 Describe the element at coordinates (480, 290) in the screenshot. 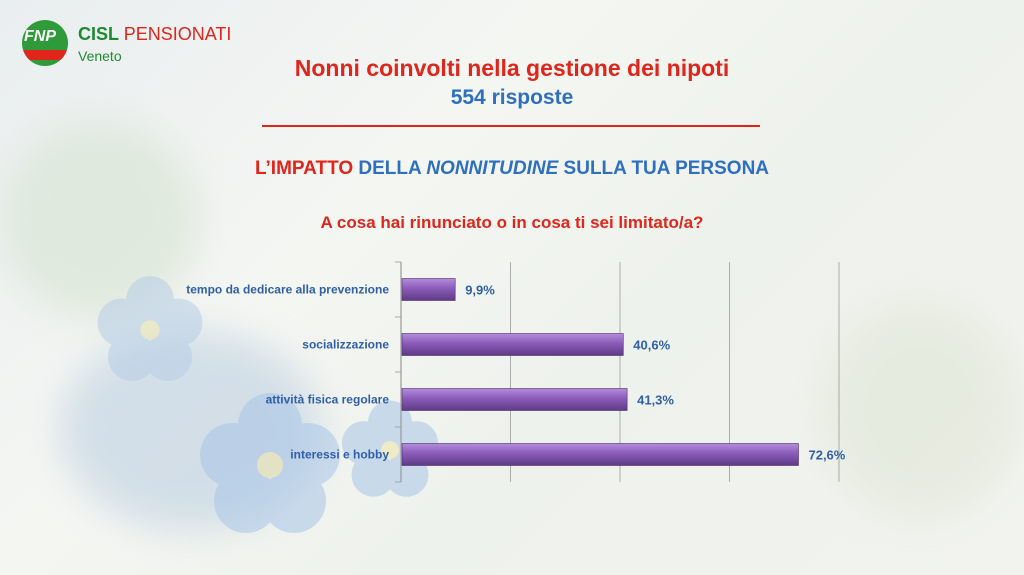

I see `value-label: 9,9%` at that location.